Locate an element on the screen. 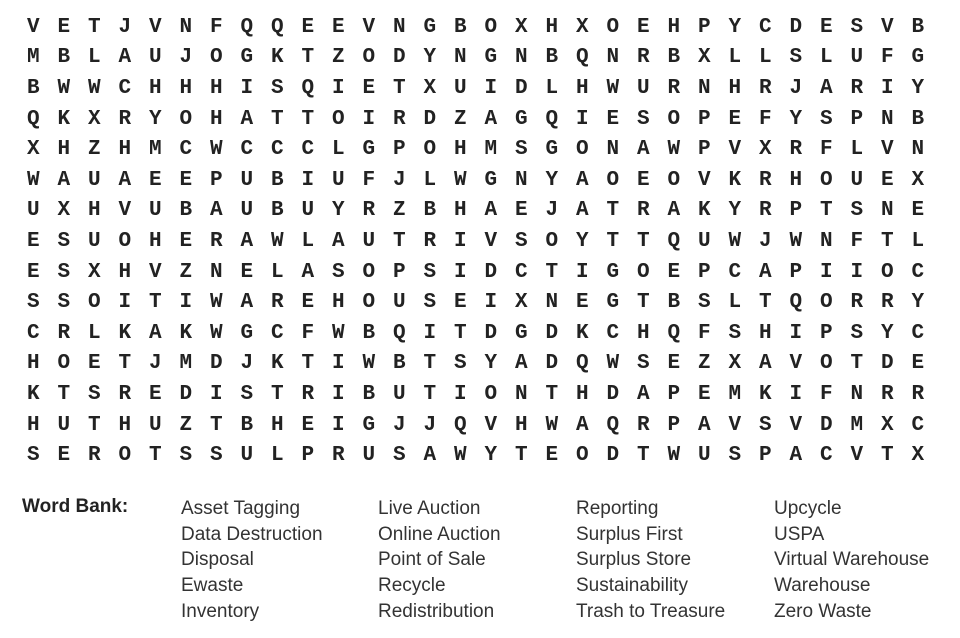 The width and height of the screenshot is (960, 638). grid-letter: J is located at coordinates (399, 180).